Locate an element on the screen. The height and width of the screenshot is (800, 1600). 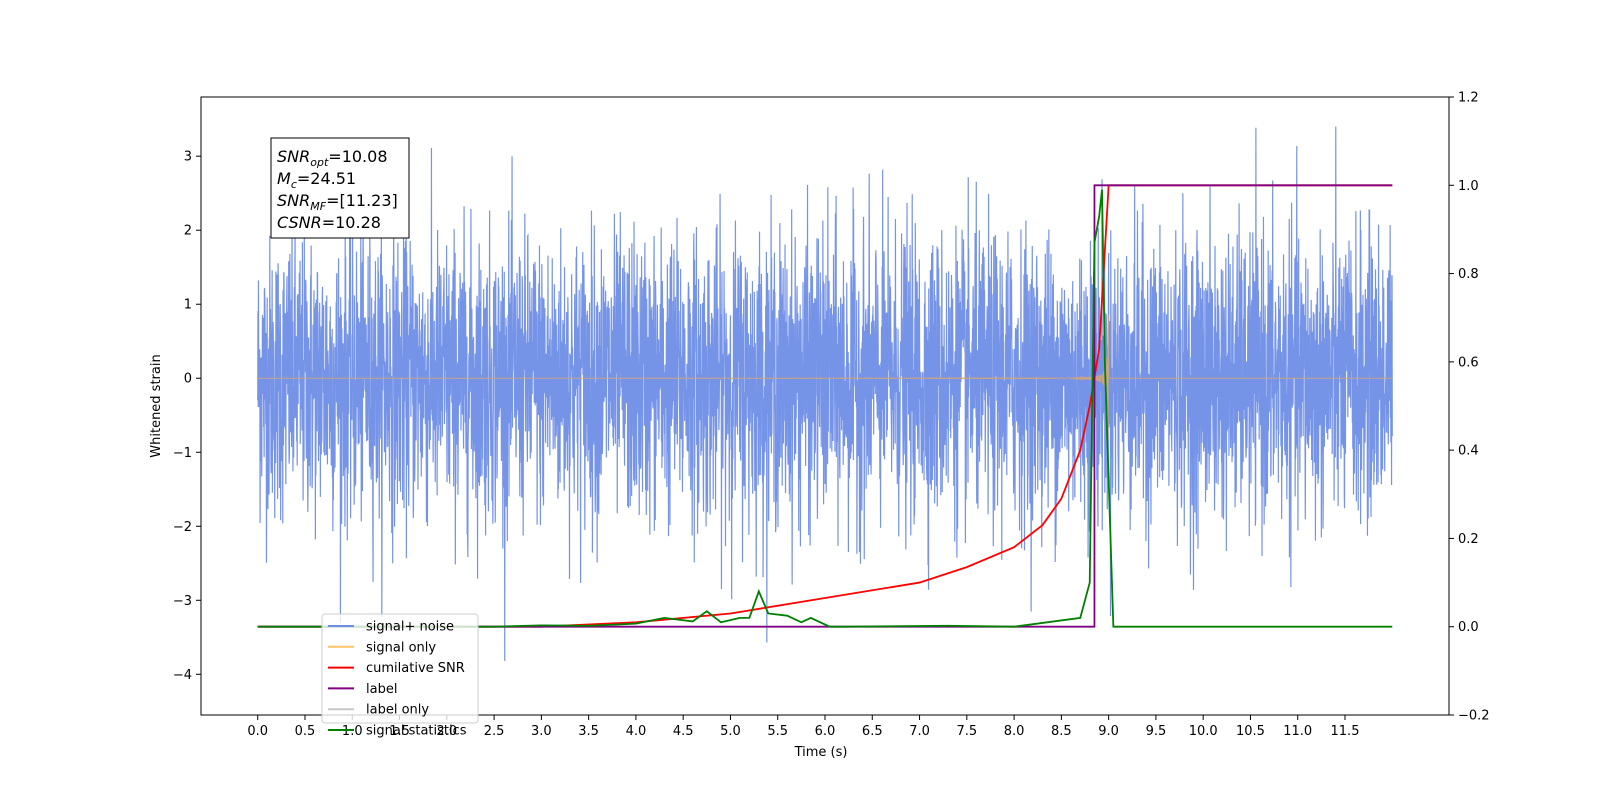
legend-label: label is located at coordinates (381, 689).